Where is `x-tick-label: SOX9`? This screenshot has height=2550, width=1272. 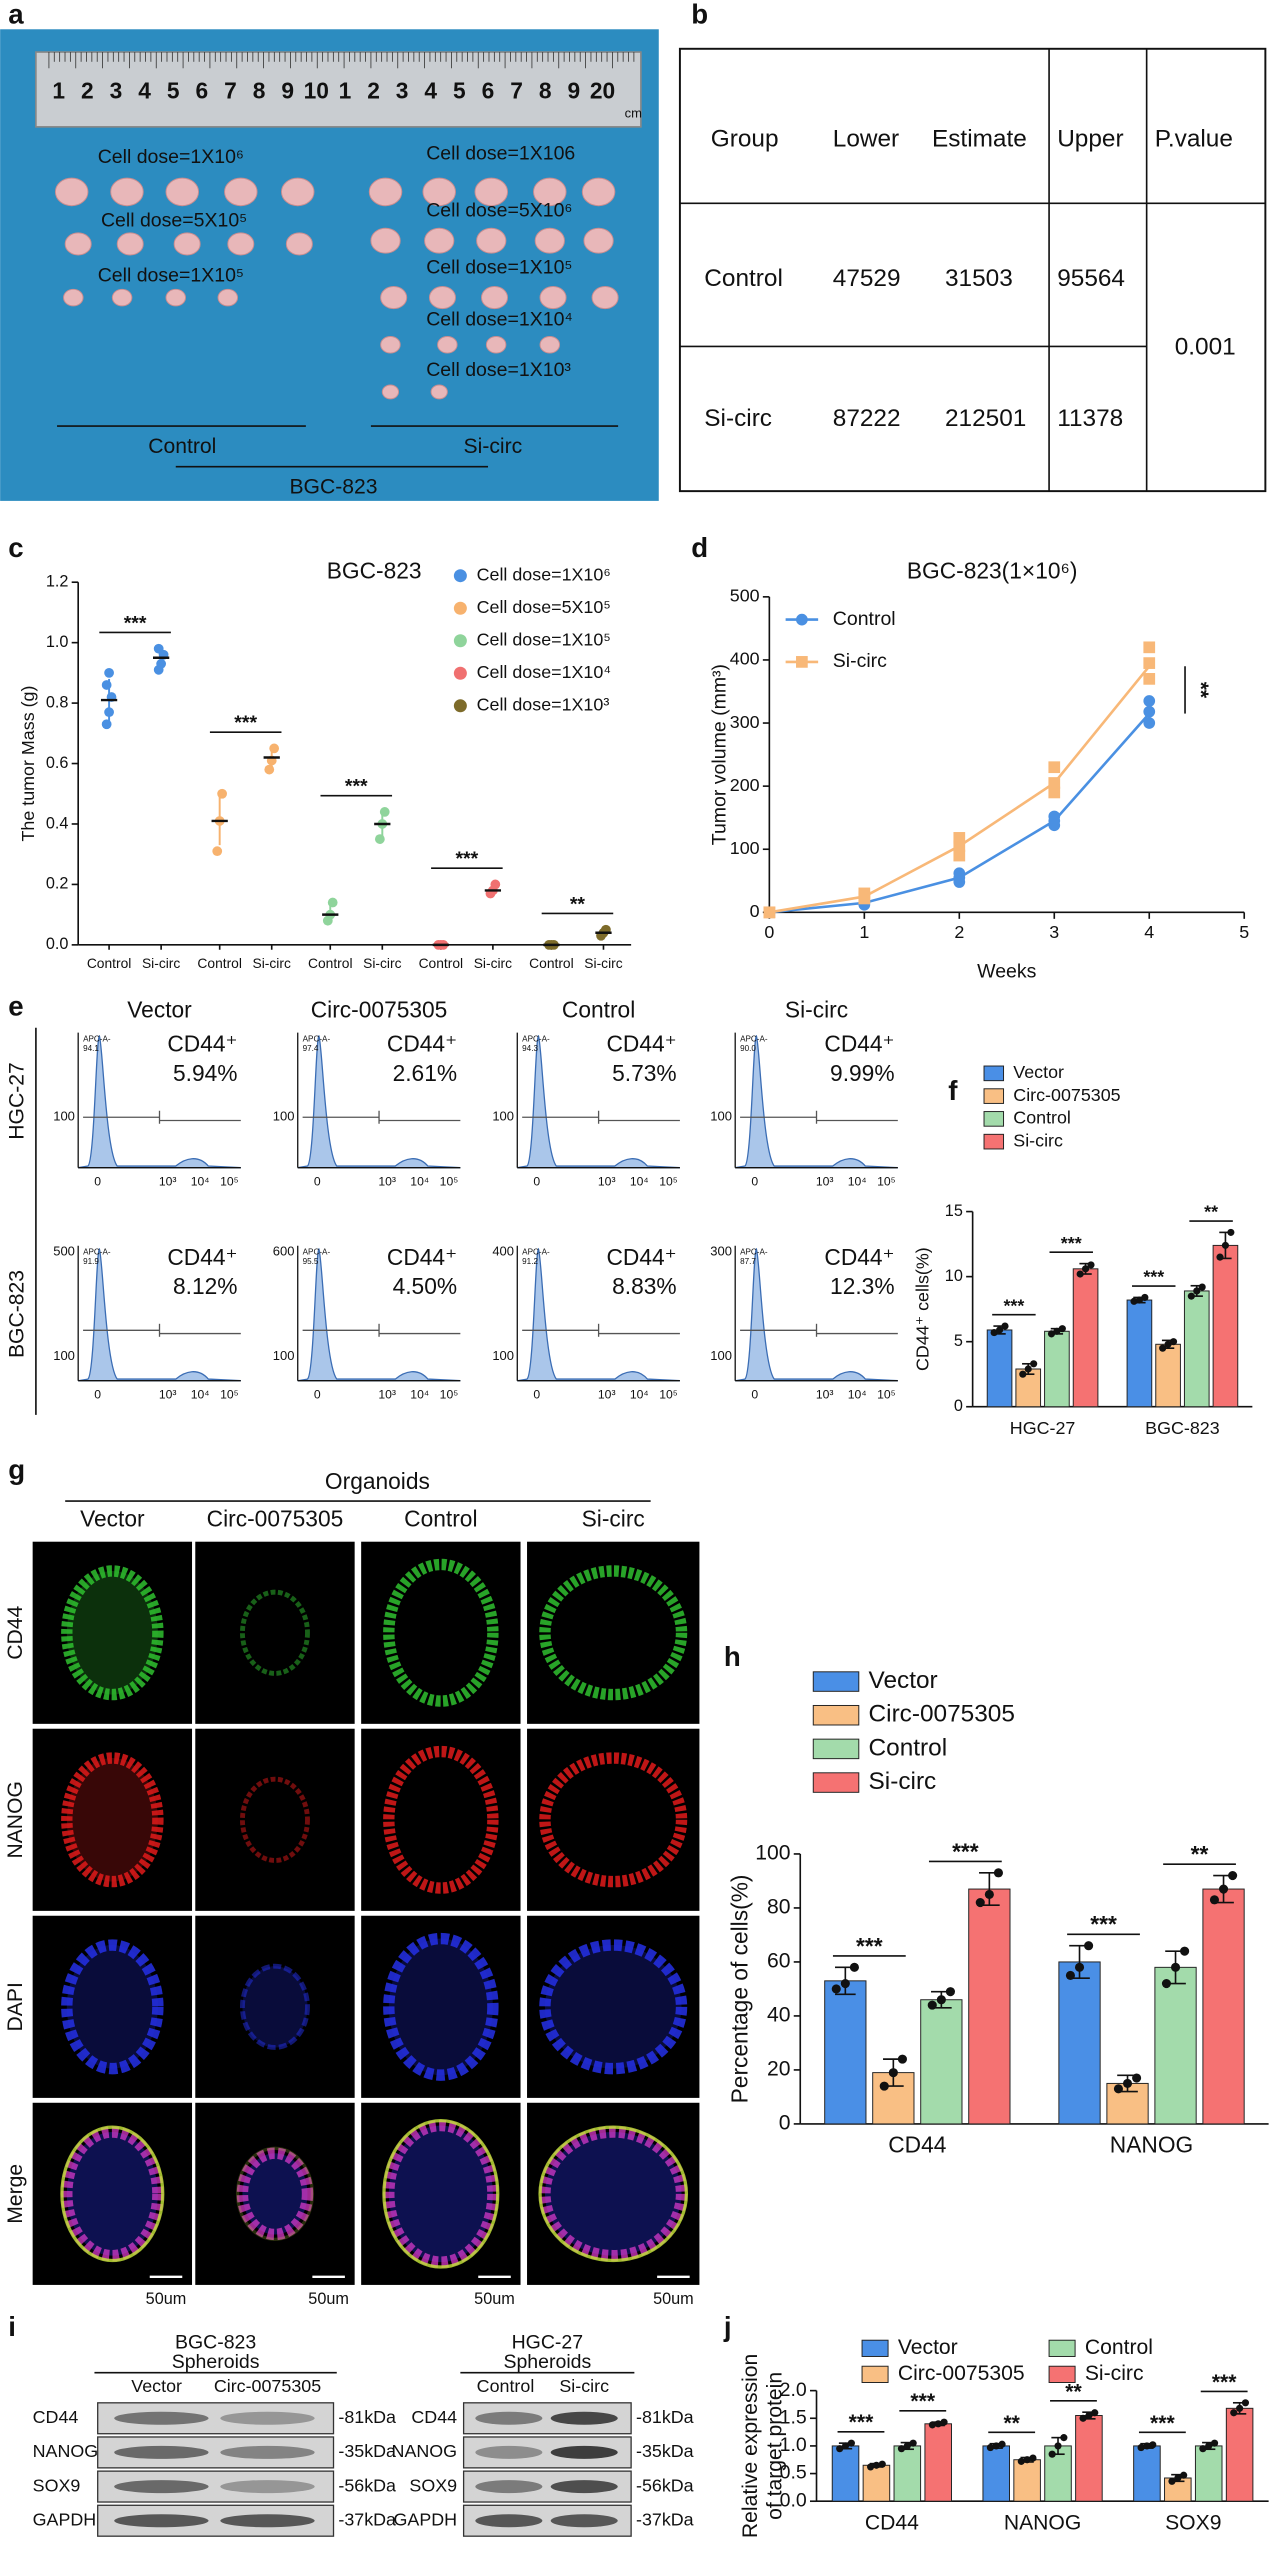 x-tick-label: SOX9 is located at coordinates (1193, 2523).